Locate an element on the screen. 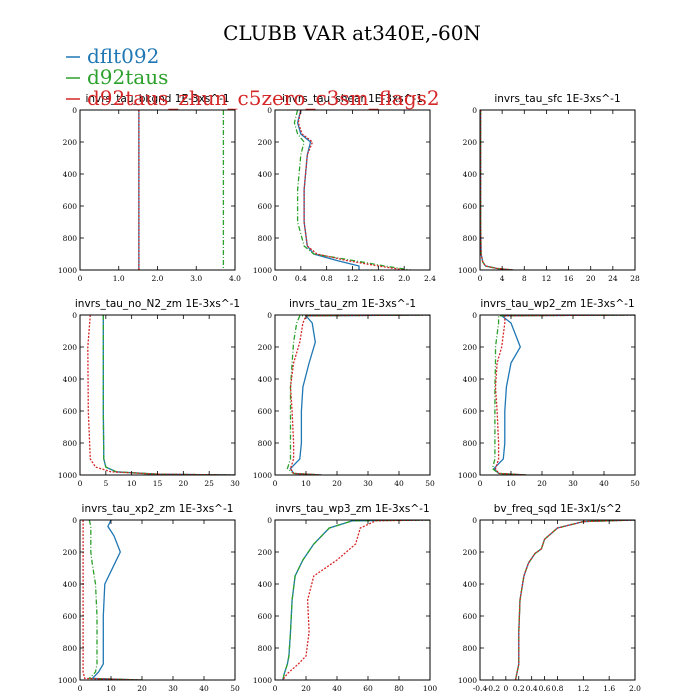  x-tick-label: 0.8 is located at coordinates (558, 688).